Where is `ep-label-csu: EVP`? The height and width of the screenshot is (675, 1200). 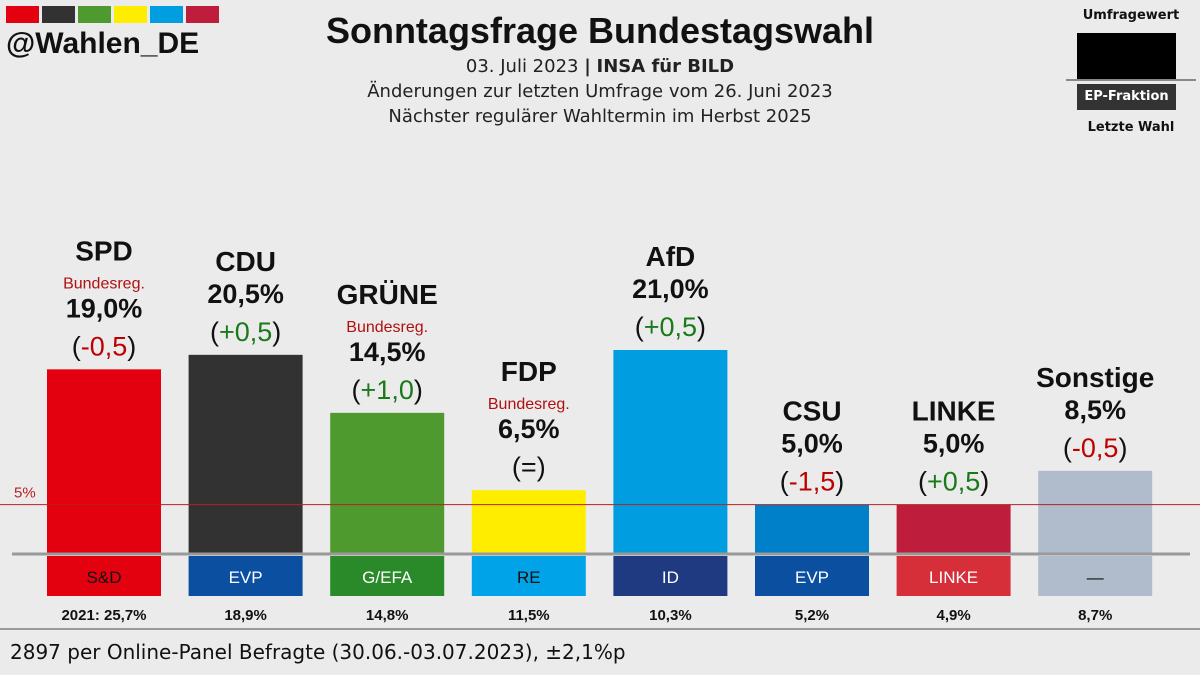
ep-label-csu: EVP is located at coordinates (812, 577).